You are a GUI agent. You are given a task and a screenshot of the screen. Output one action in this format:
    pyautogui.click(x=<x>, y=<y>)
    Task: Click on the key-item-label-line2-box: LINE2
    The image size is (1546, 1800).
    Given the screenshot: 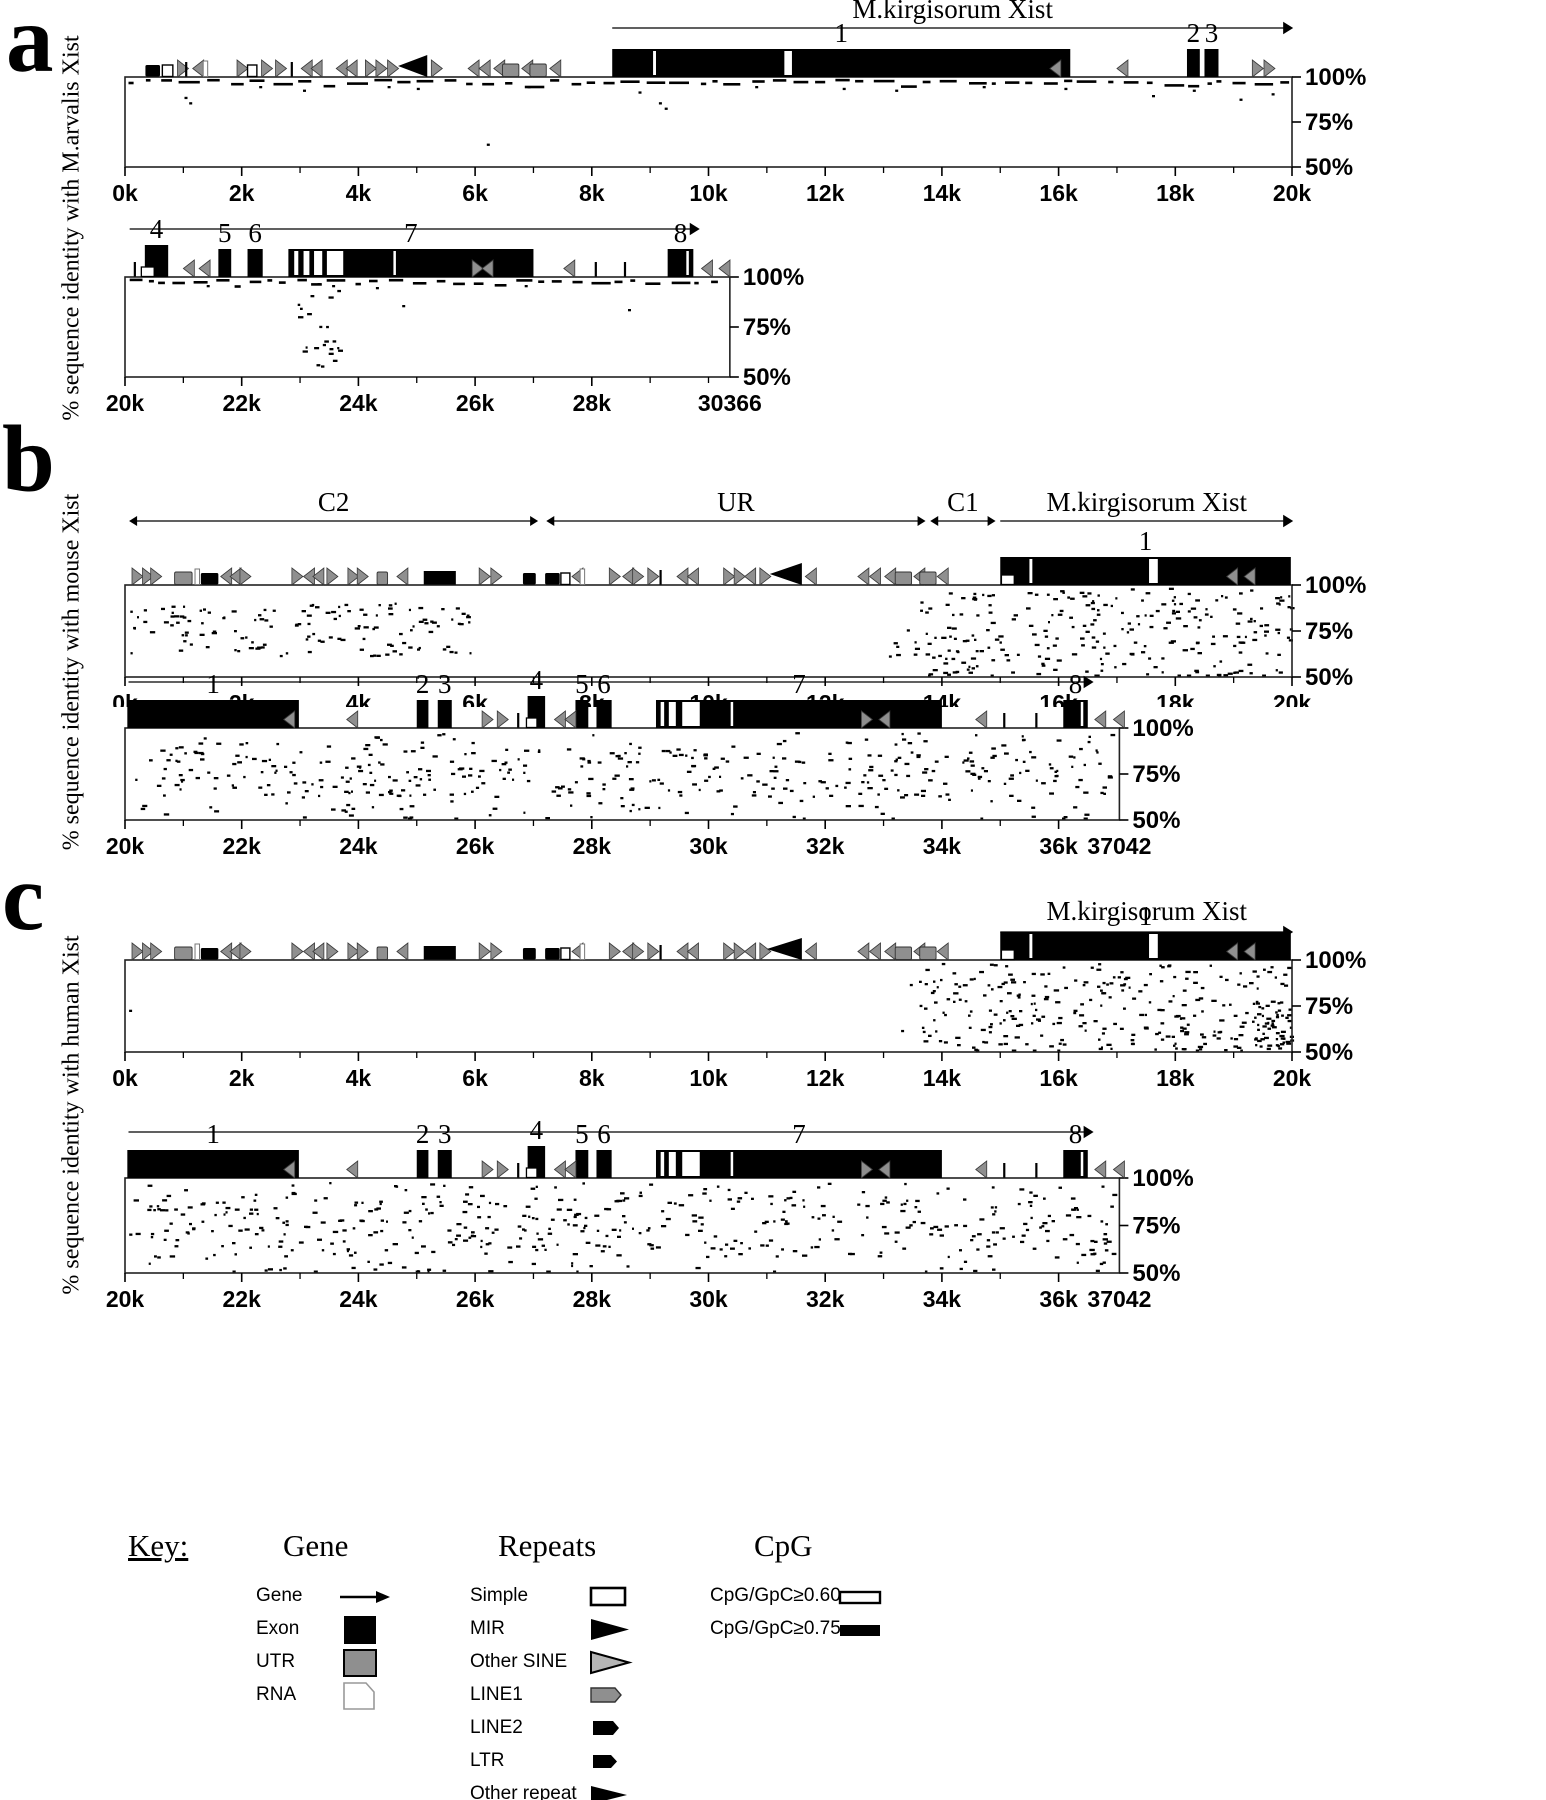 What is the action you would take?
    pyautogui.click(x=496, y=1727)
    